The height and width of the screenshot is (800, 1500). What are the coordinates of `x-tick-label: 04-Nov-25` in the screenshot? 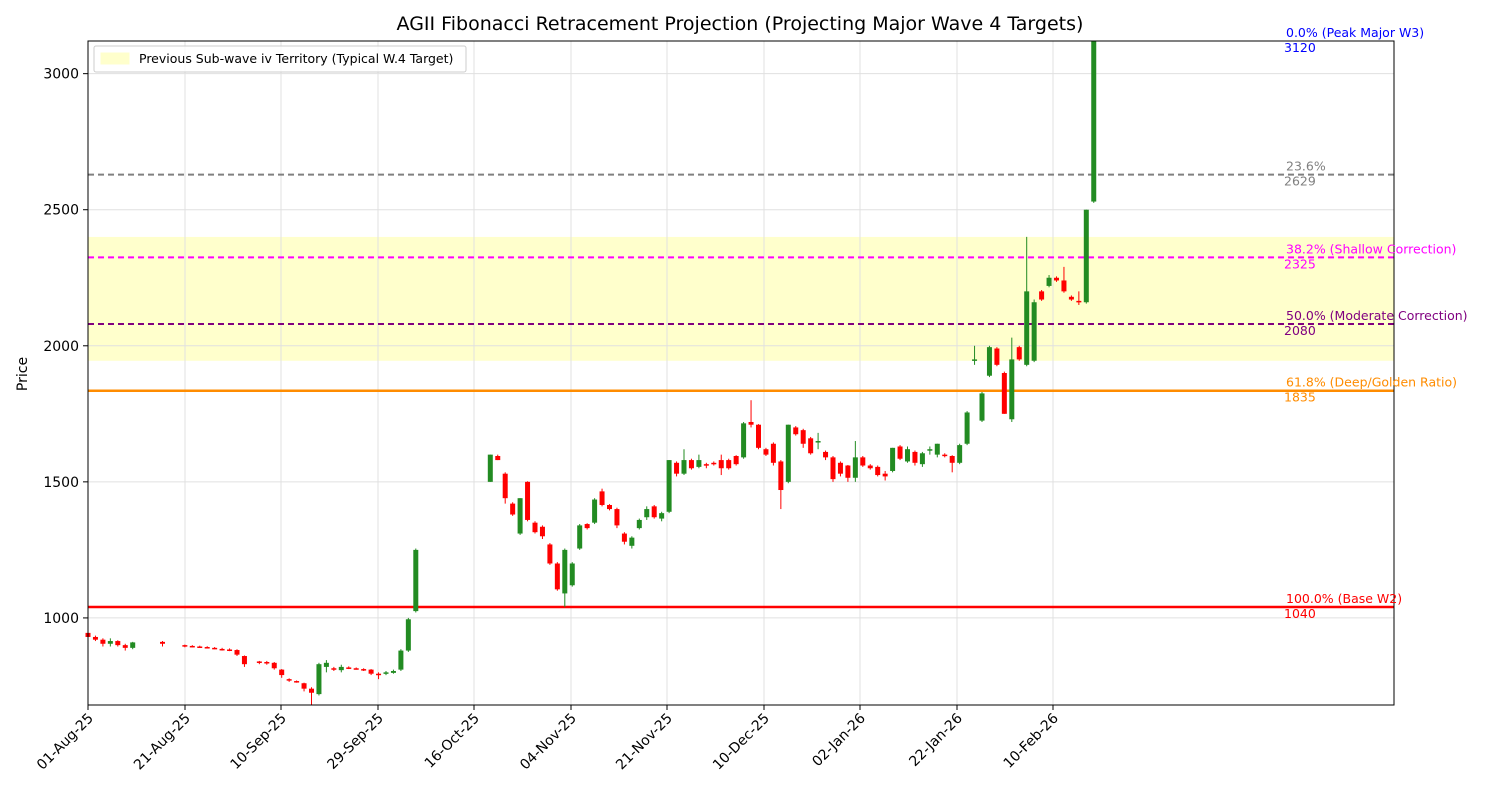 It's located at (548, 742).